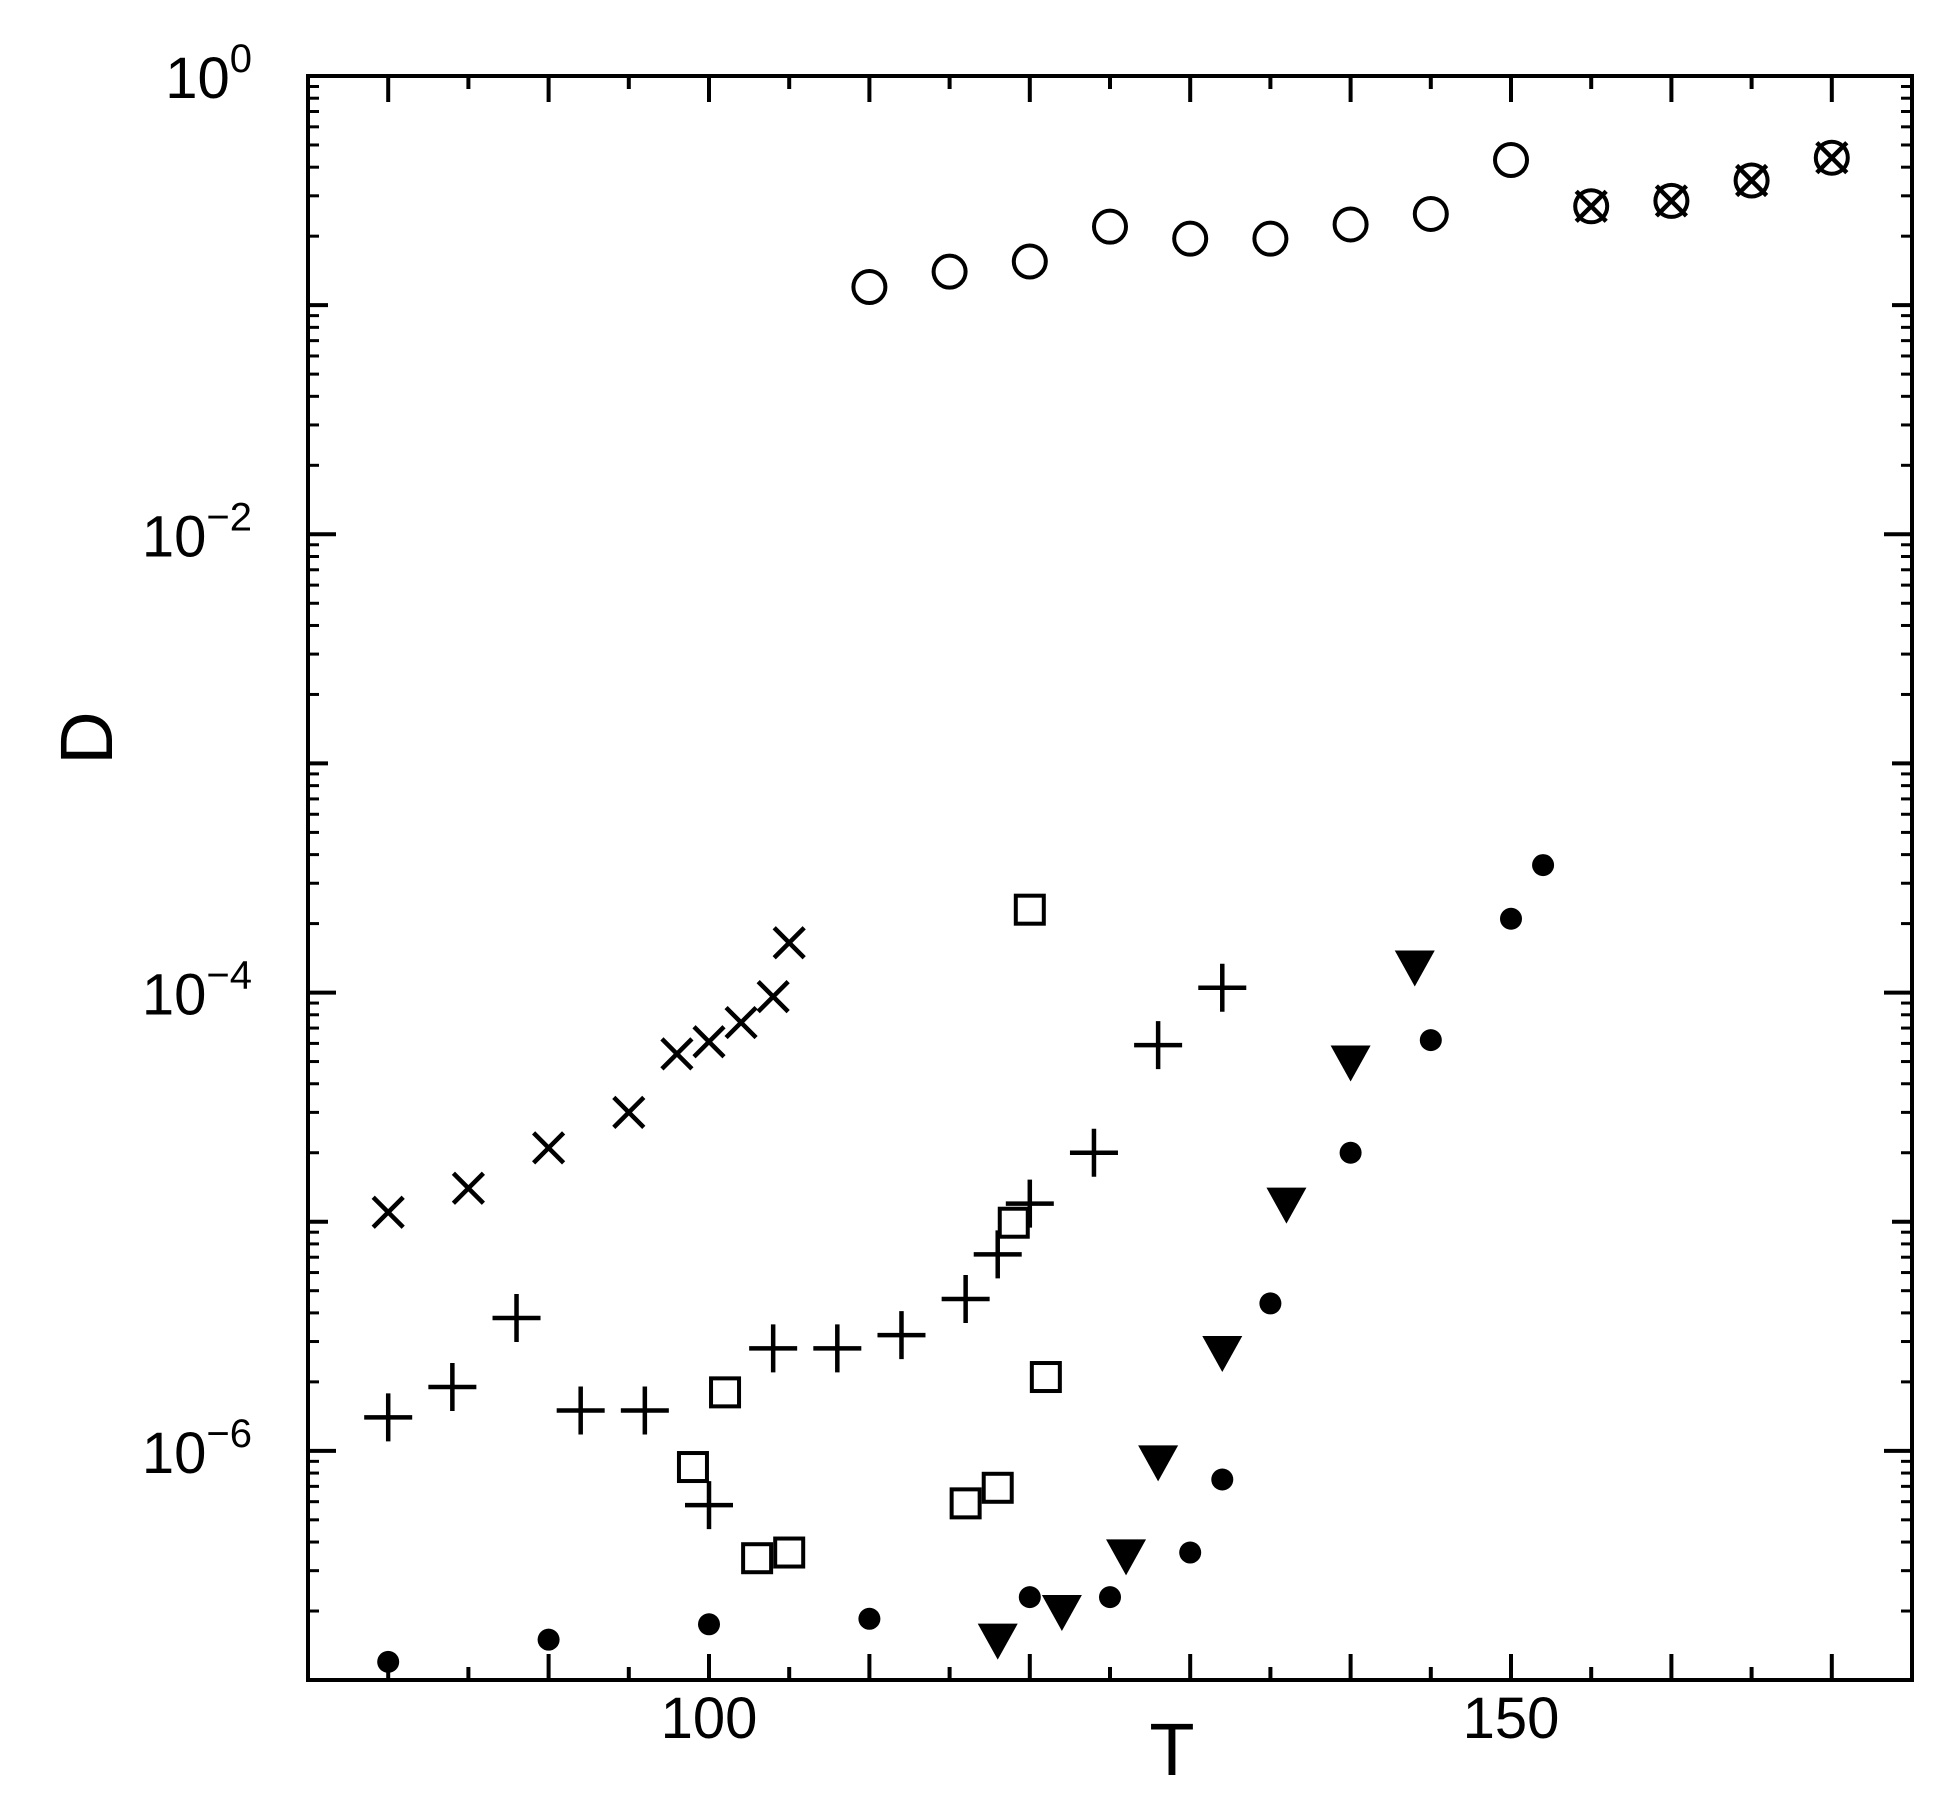 The image size is (1947, 1794). What do you see at coordinates (709, 1718) in the screenshot?
I see `x-tick-label: 100` at bounding box center [709, 1718].